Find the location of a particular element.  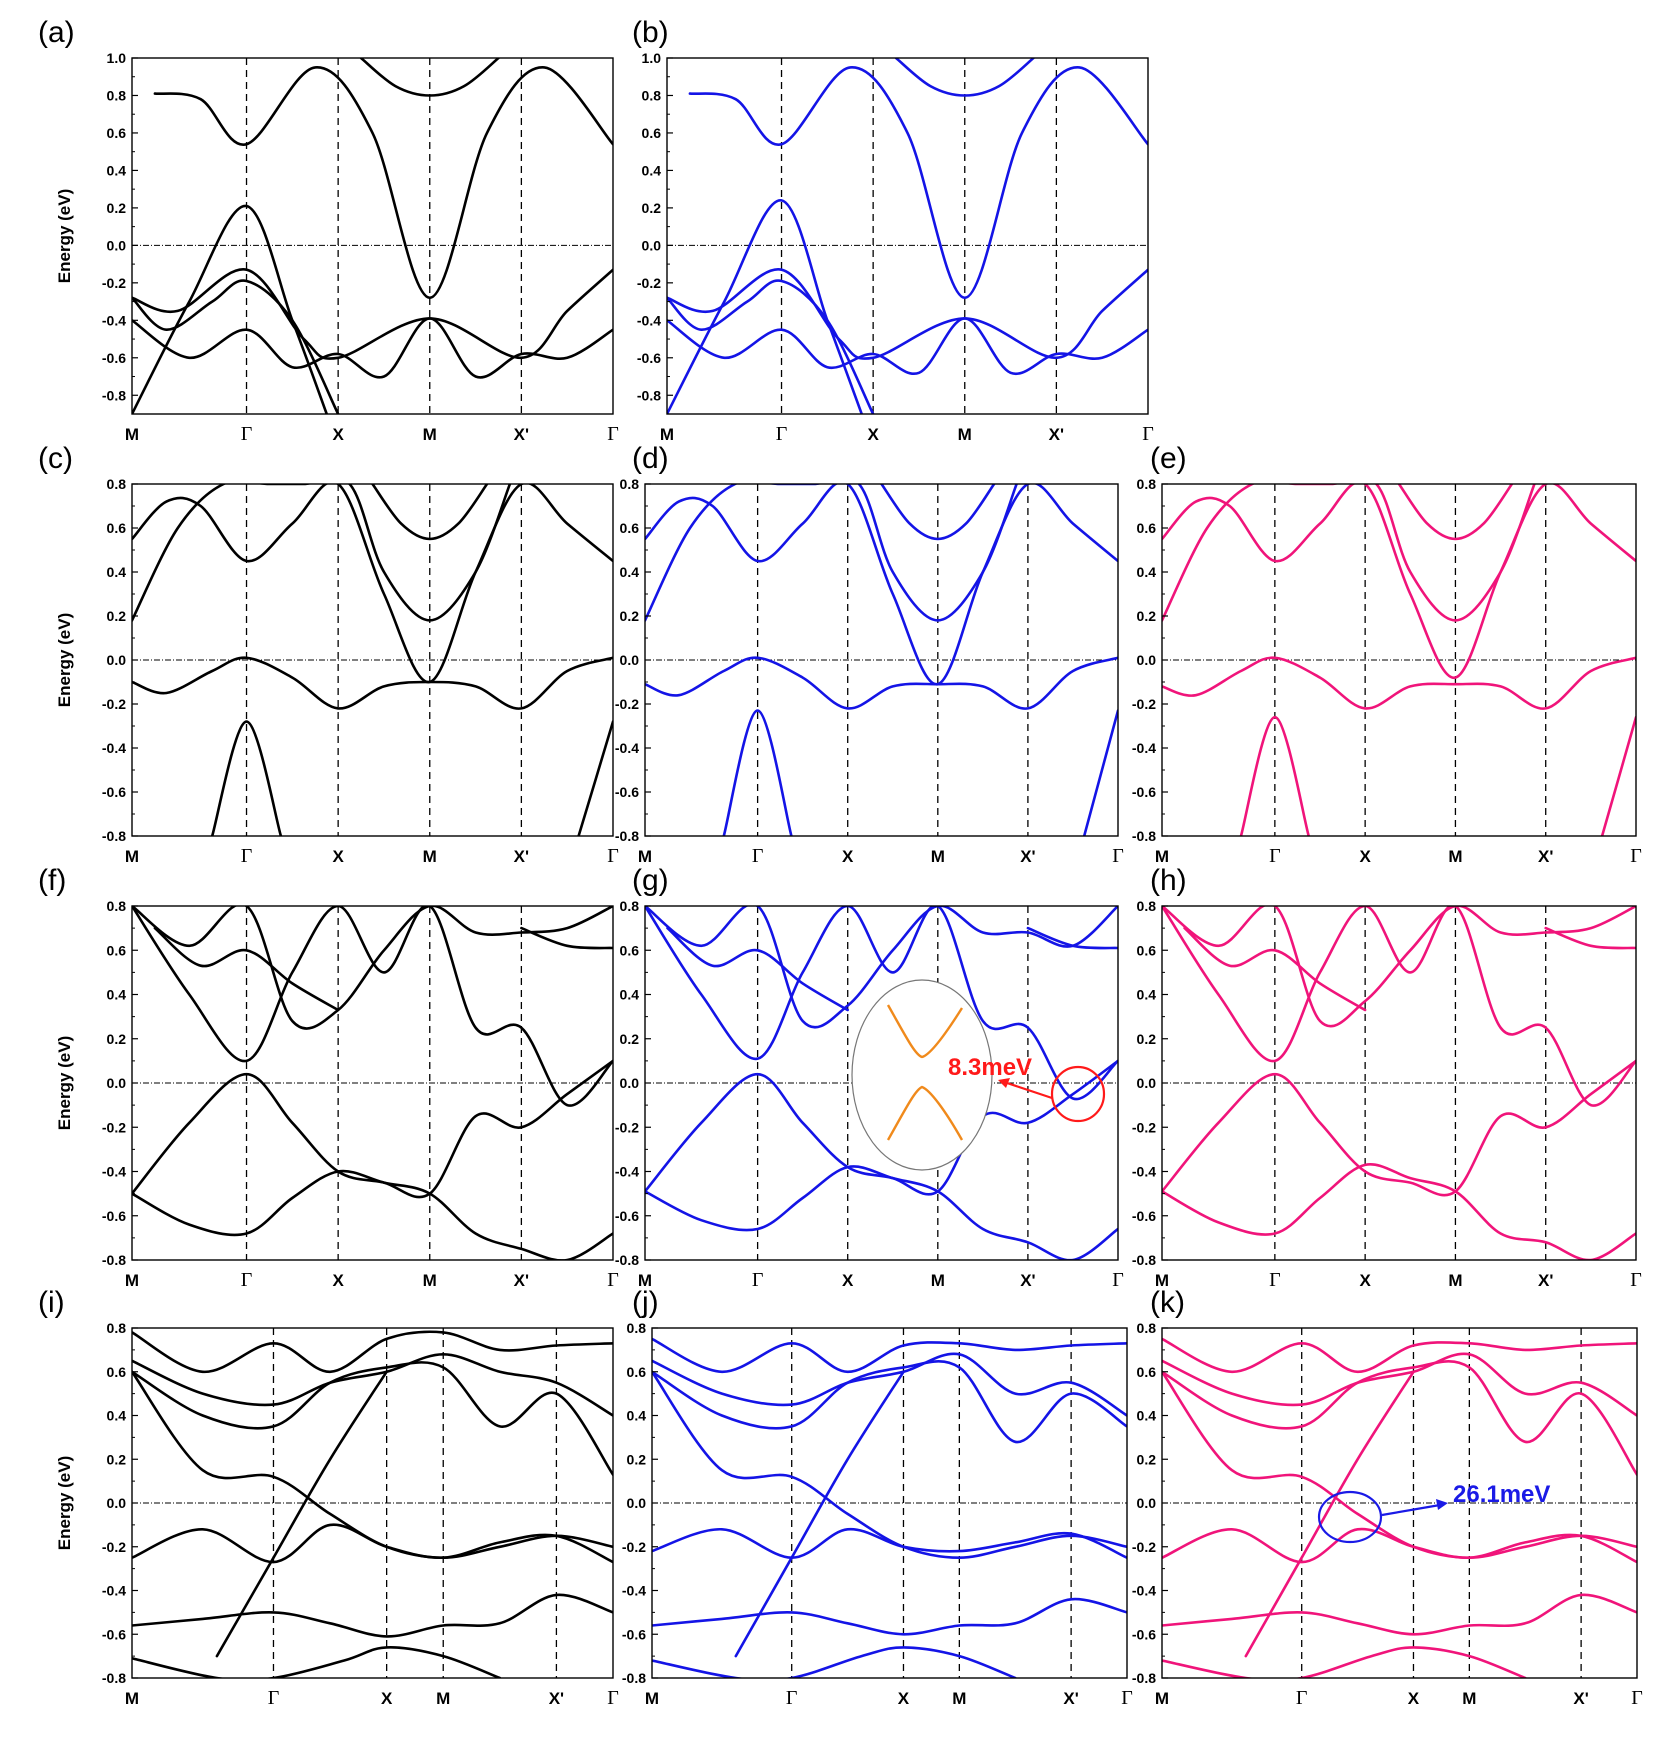

panel-label-c: (c) is located at coordinates (55, 458).